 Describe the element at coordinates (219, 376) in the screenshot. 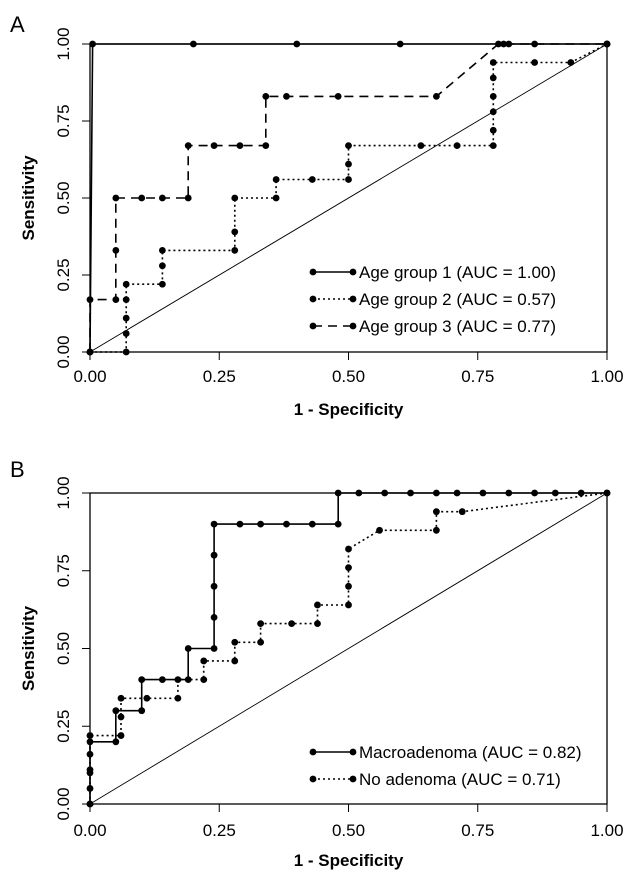

I see `x-tick-label: 0.25` at that location.